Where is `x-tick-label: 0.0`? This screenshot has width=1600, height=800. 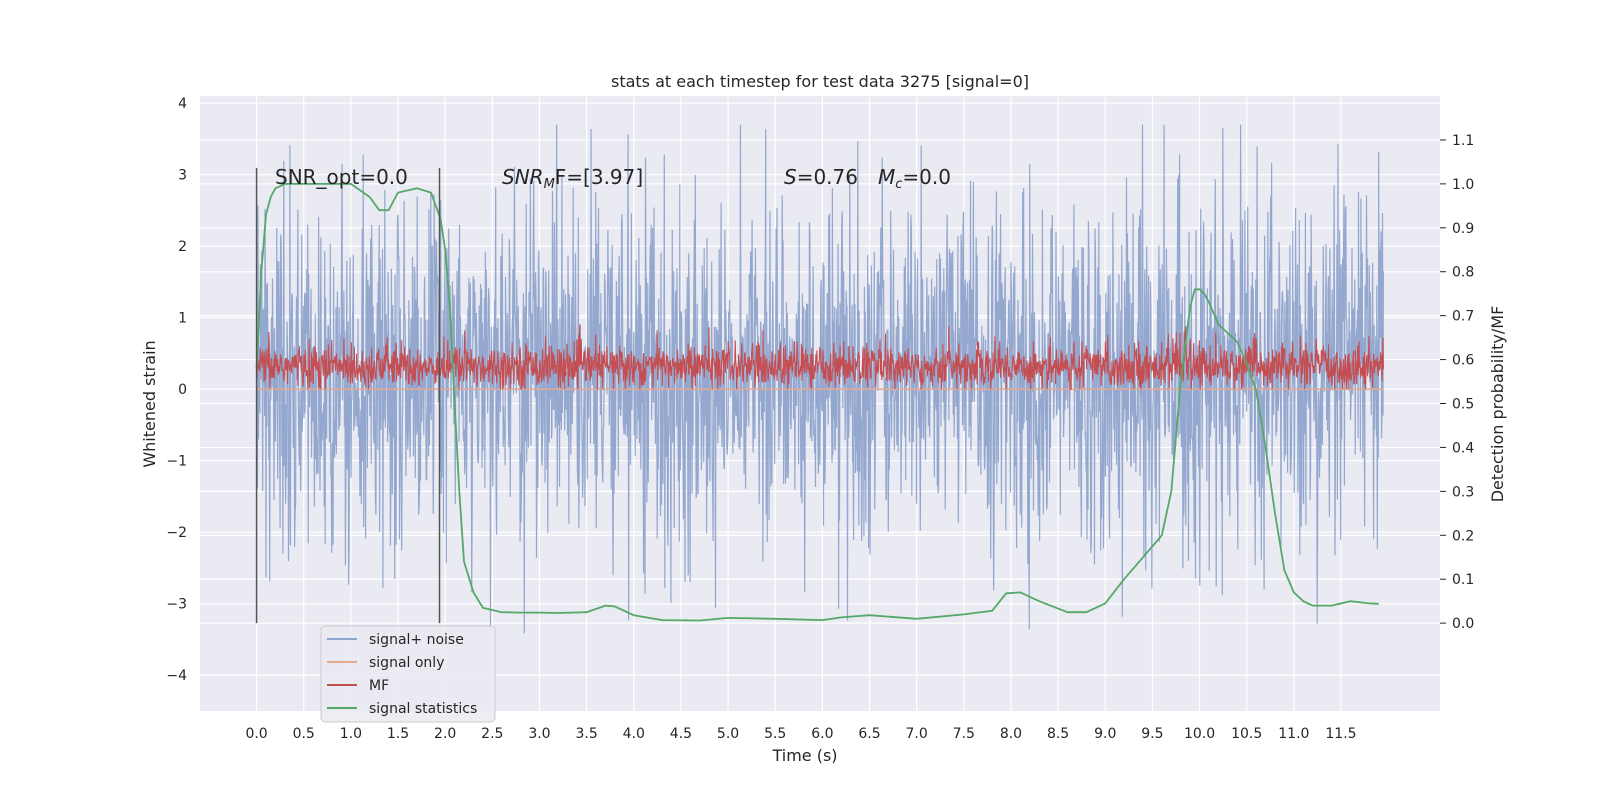
x-tick-label: 0.0 is located at coordinates (256, 734).